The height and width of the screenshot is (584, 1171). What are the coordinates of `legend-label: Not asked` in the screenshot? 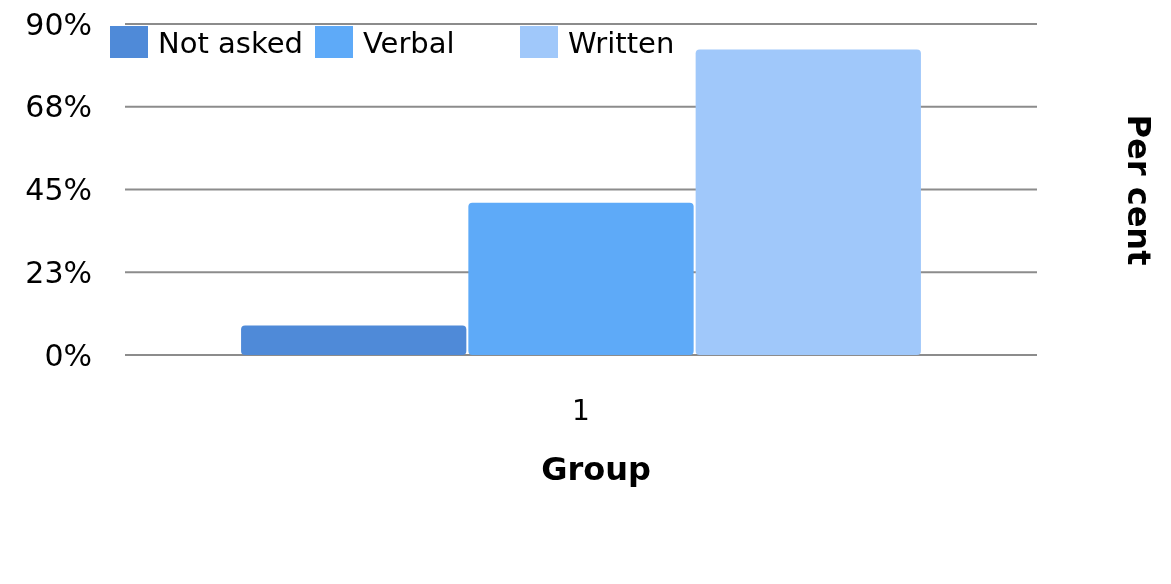 It's located at (230, 43).